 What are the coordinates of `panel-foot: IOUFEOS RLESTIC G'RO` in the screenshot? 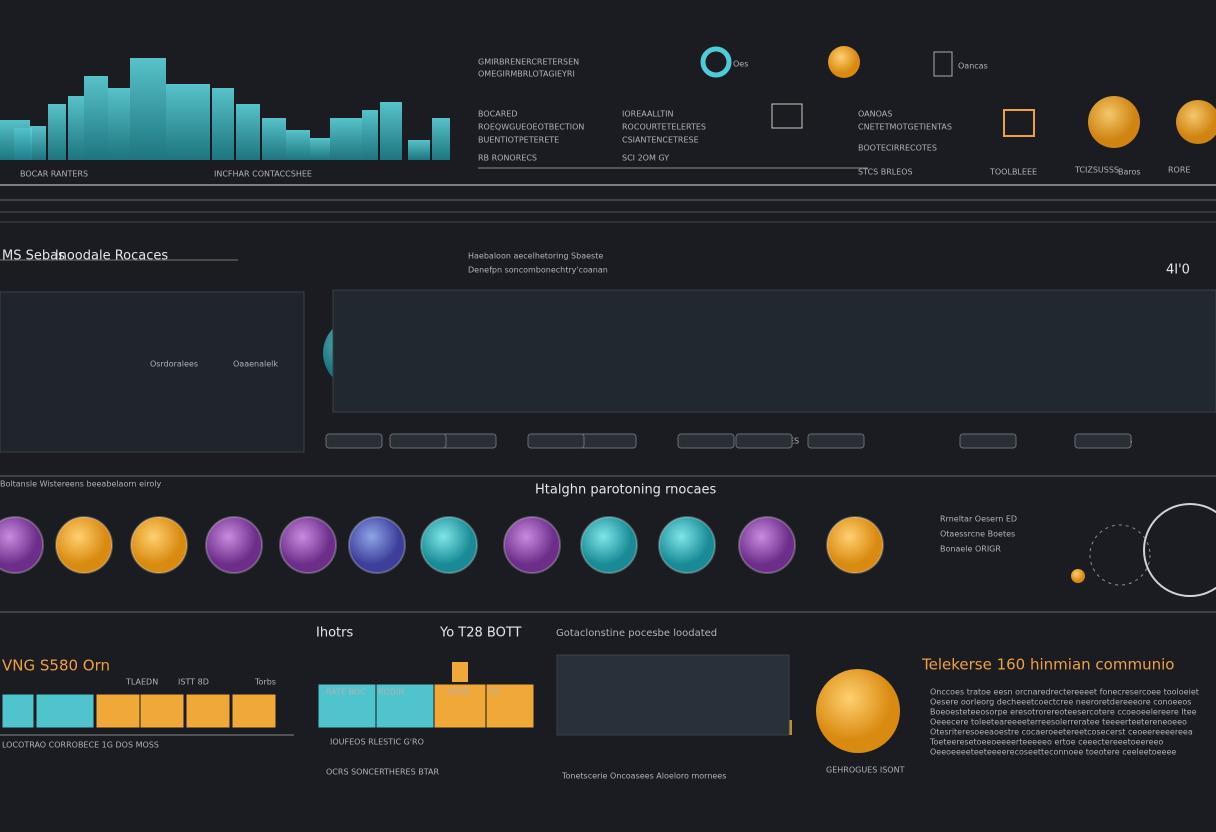 It's located at (377, 742).